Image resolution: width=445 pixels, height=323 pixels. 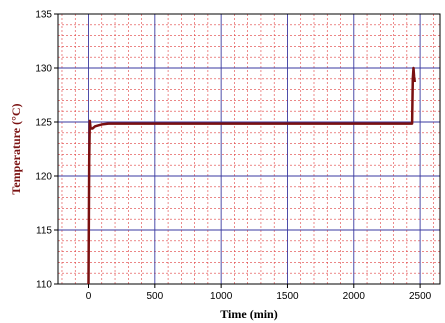 What do you see at coordinates (43, 69) in the screenshot?
I see `y-tick-label: 130` at bounding box center [43, 69].